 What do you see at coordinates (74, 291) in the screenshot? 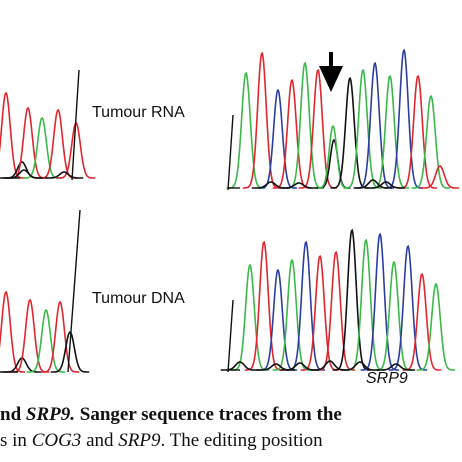
I see `left-dna-tail-line` at bounding box center [74, 291].